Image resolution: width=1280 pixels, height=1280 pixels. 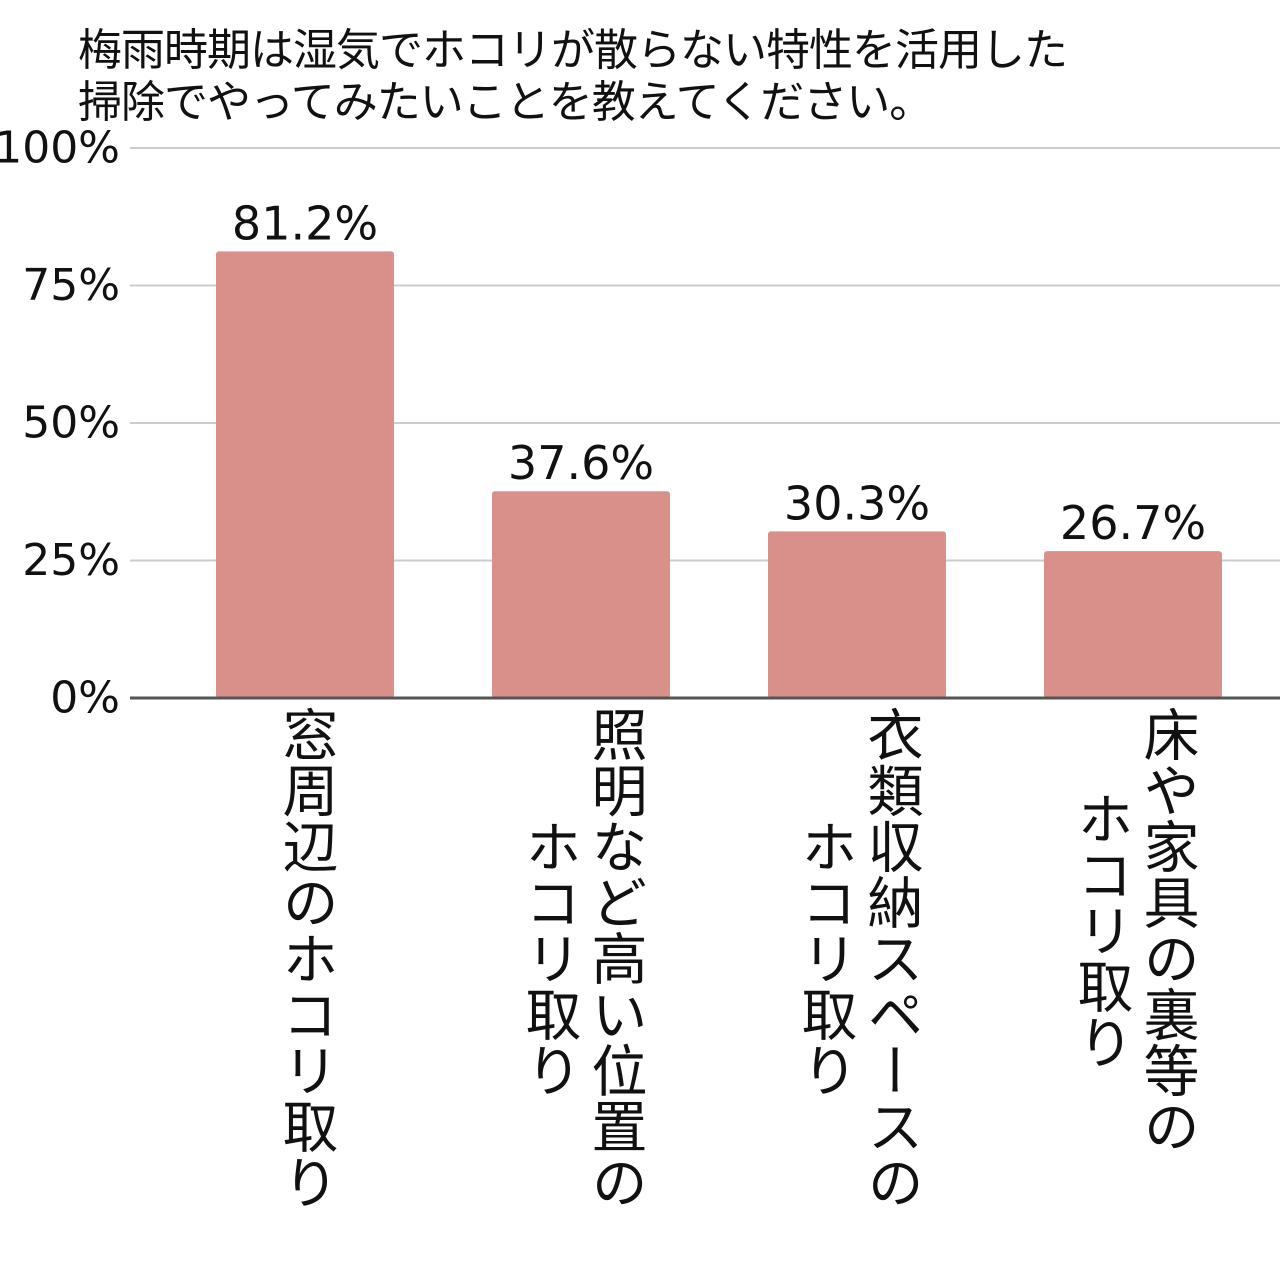 I want to click on category-label-column: 照明など高い位置の, so click(x=614, y=958).